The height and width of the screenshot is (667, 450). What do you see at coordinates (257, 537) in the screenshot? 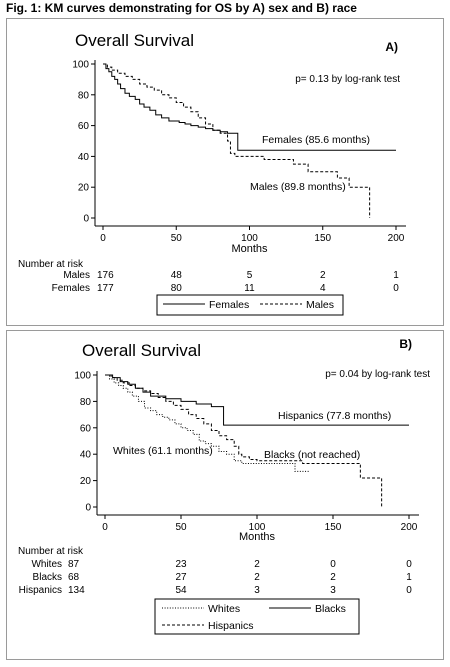
I see `panel-b-x-axis-label: Months` at bounding box center [257, 537].